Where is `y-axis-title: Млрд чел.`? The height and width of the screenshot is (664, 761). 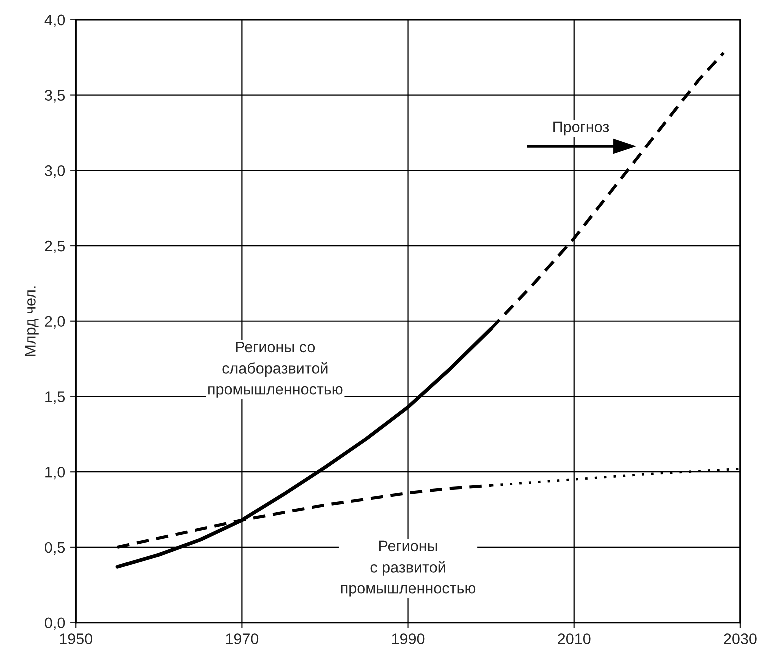 y-axis-title: Млрд чел. is located at coordinates (32, 321).